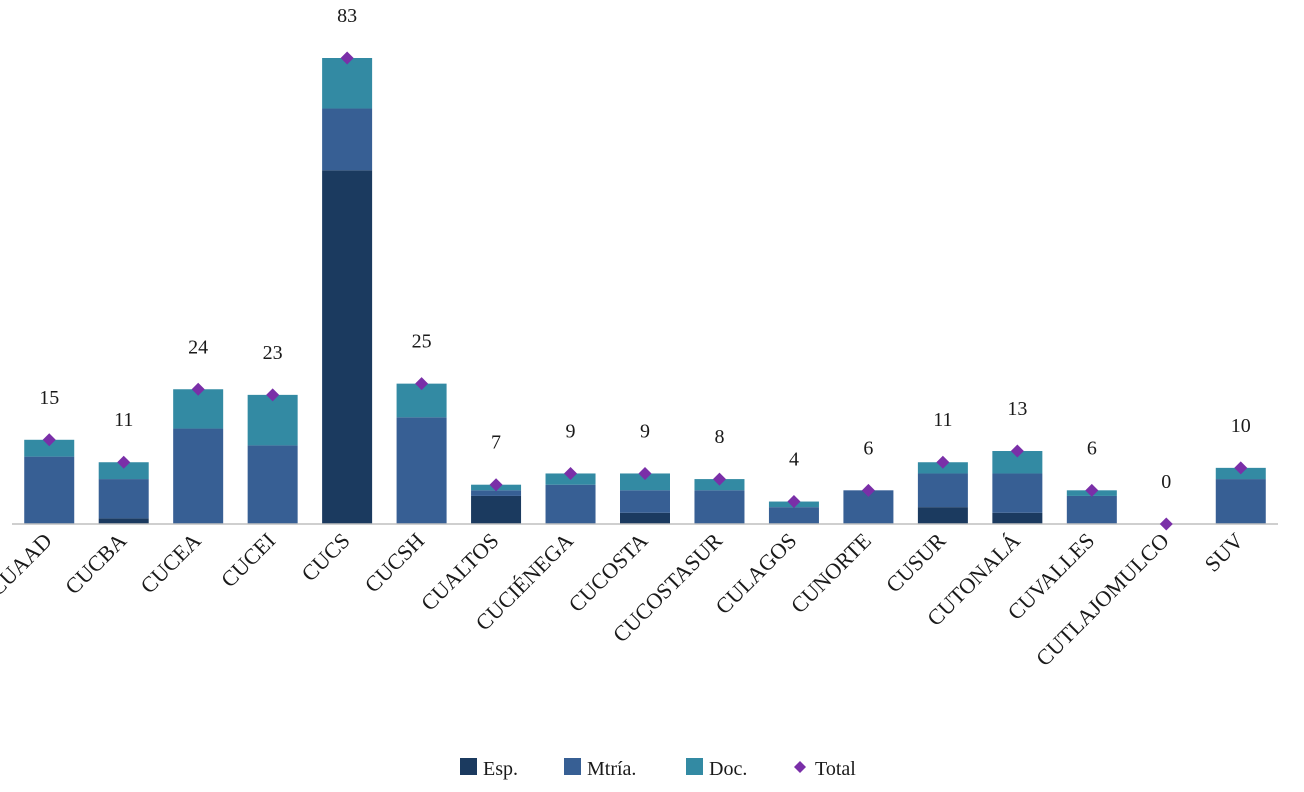 The width and height of the screenshot is (1304, 792). I want to click on legend-label-1: Mtría., so click(611, 769).